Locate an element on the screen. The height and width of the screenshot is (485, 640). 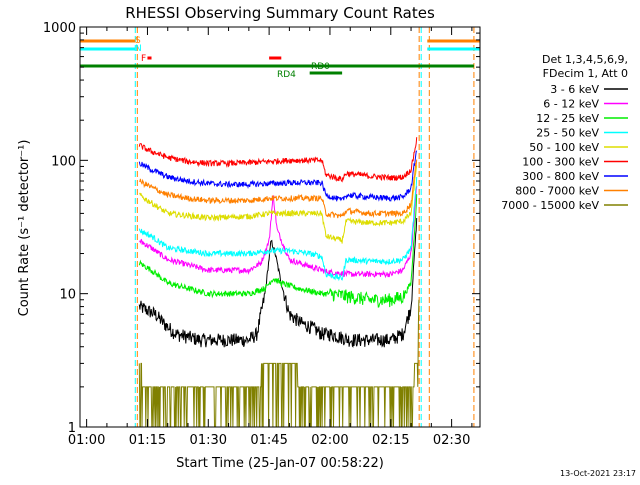
chart-title: RHESSI Observing Summary Count Rates is located at coordinates (280, 13).